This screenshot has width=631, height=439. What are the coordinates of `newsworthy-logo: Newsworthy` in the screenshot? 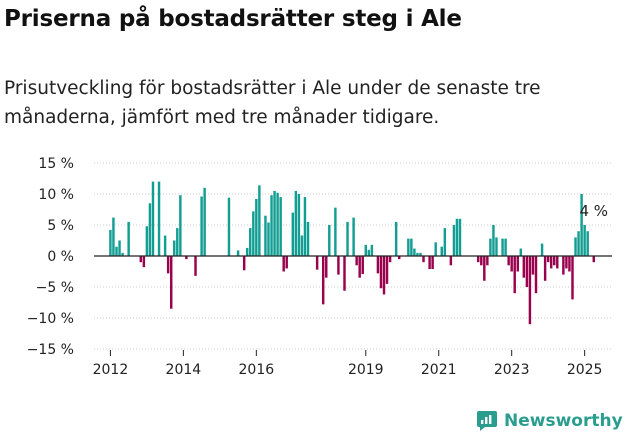 It's located at (549, 421).